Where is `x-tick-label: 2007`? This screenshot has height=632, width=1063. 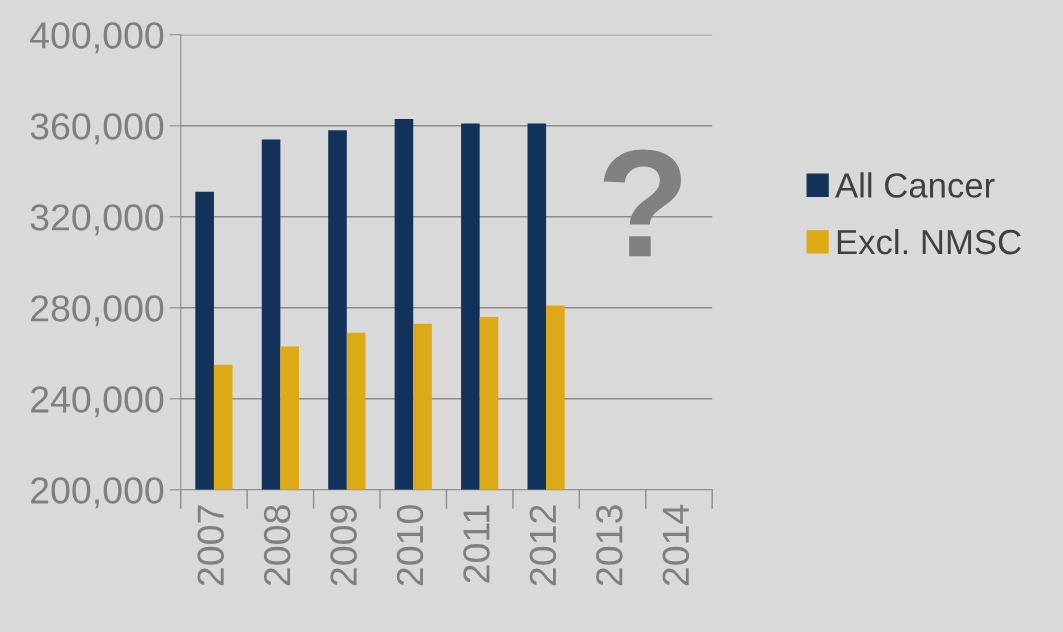
x-tick-label: 2007 is located at coordinates (210, 545).